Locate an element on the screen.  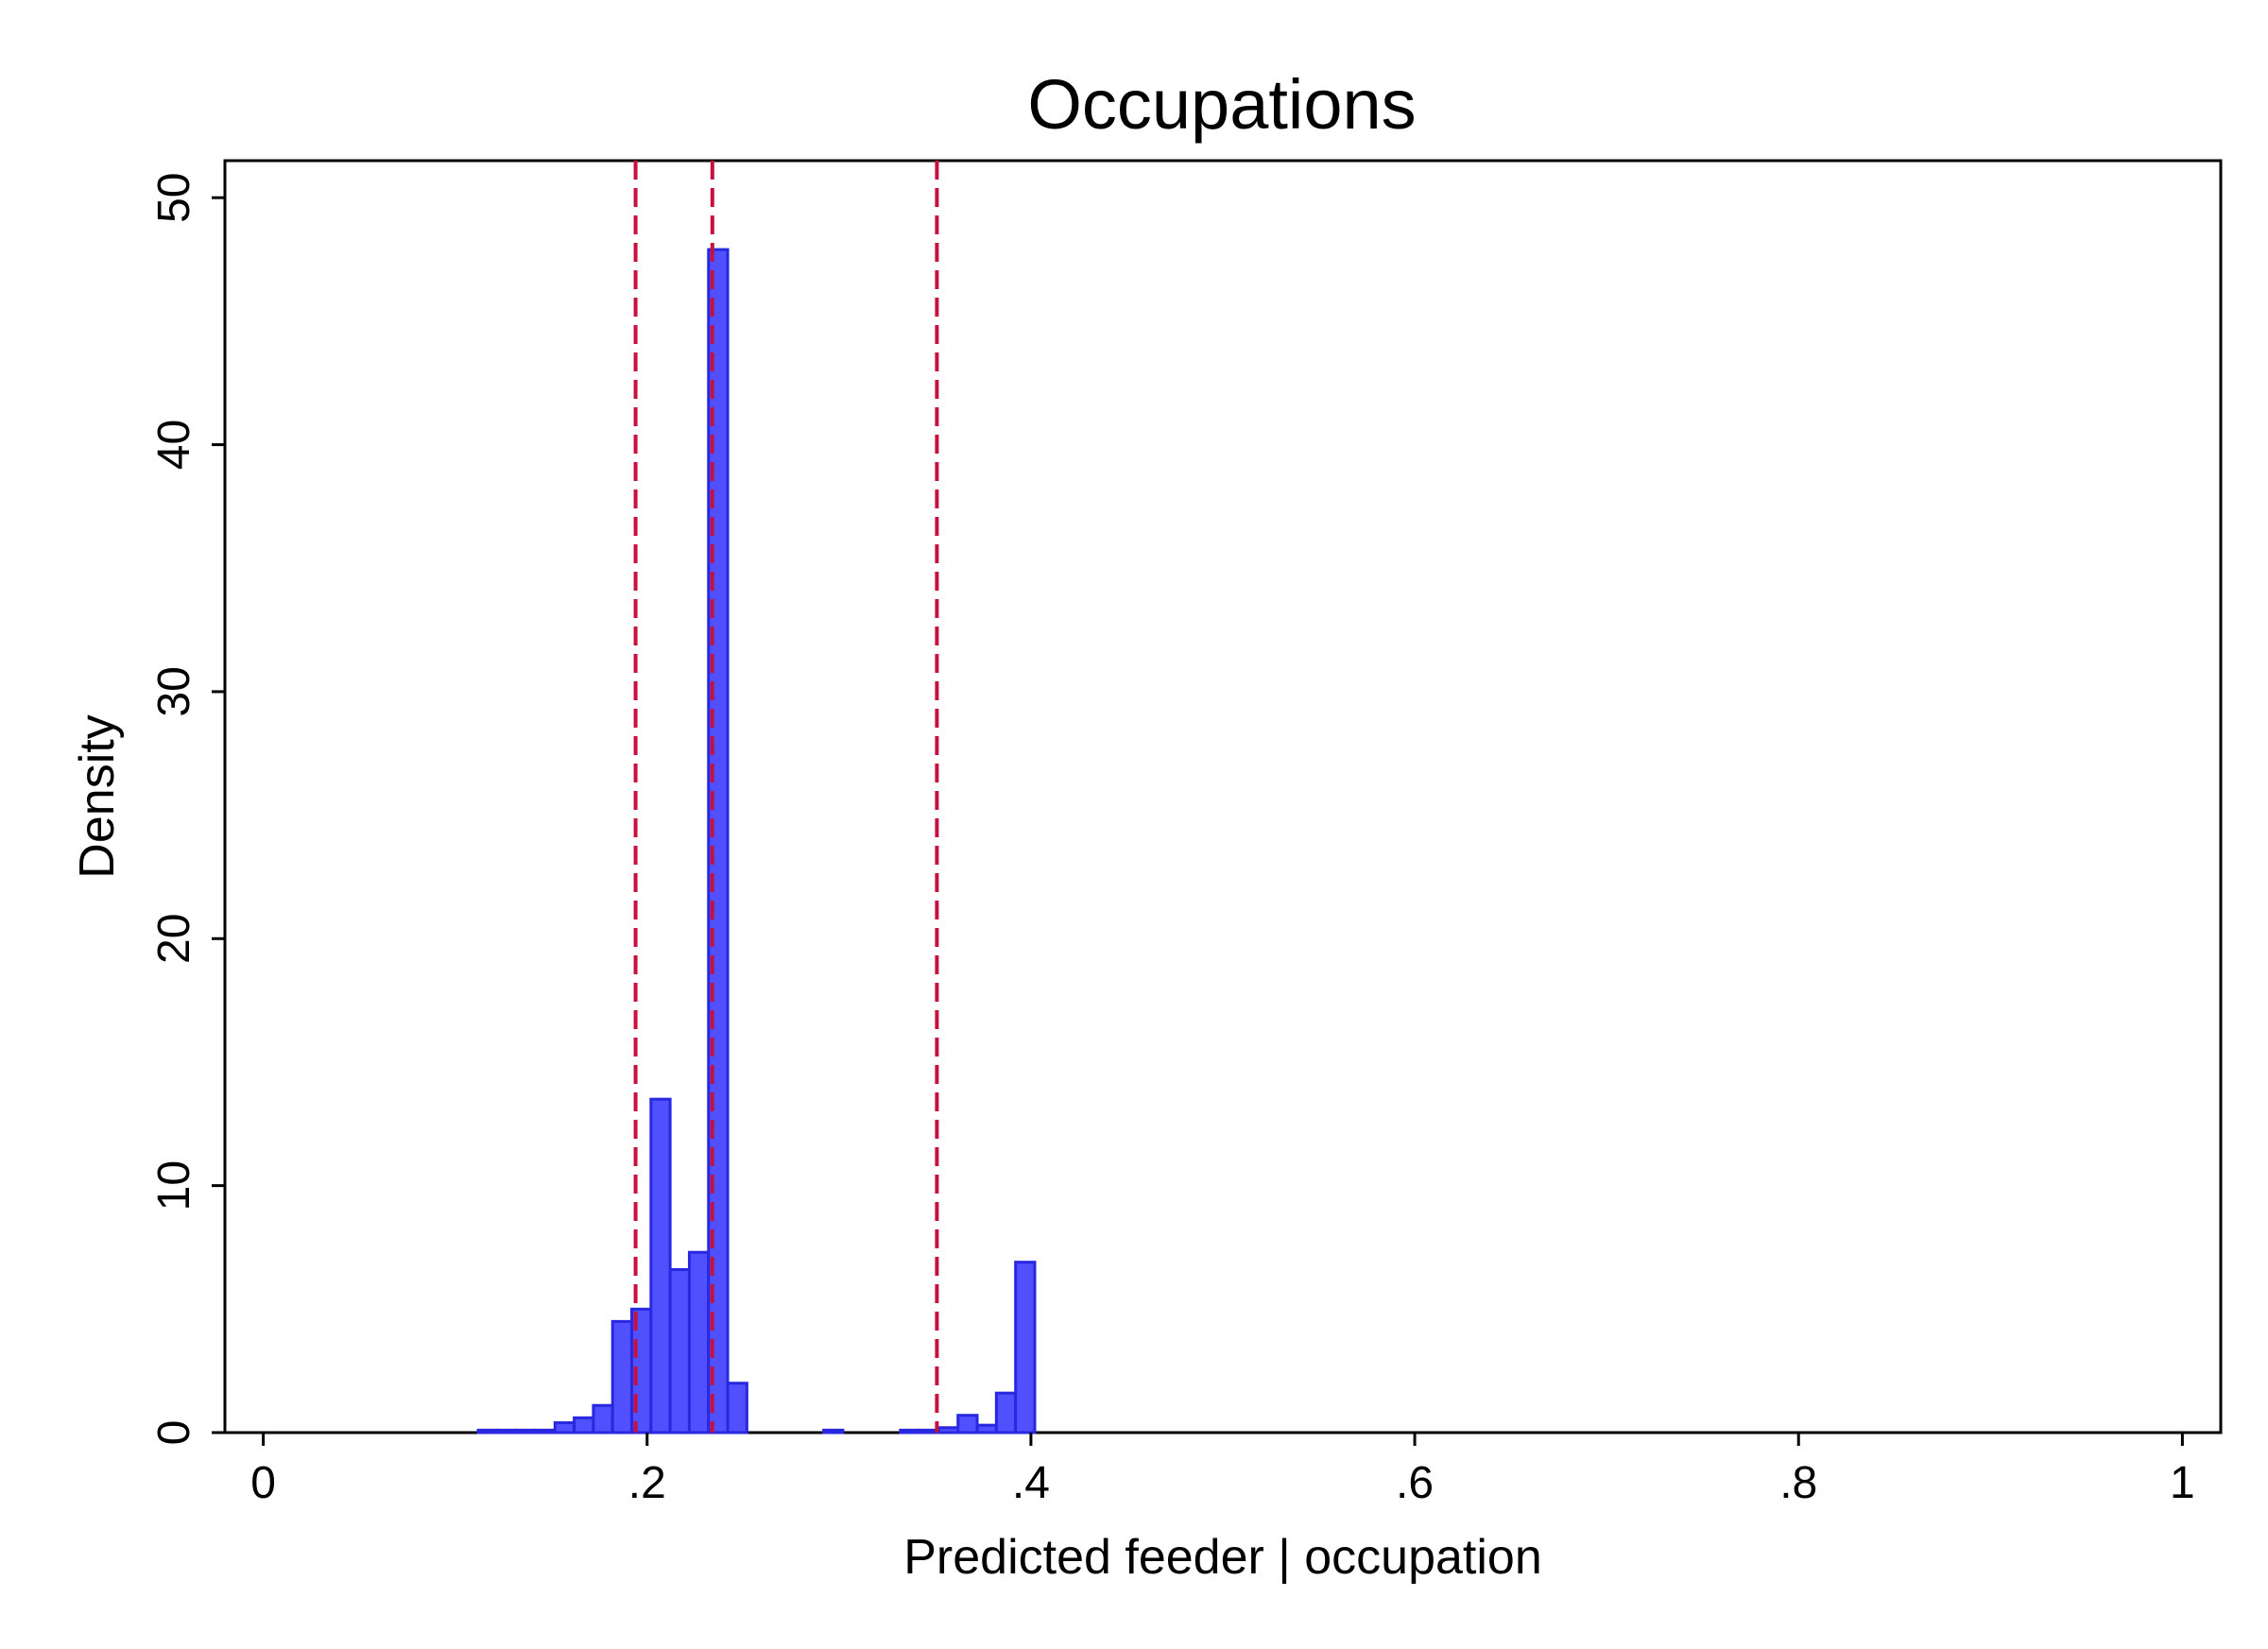
x-tick-label: 0 is located at coordinates (263, 1483).